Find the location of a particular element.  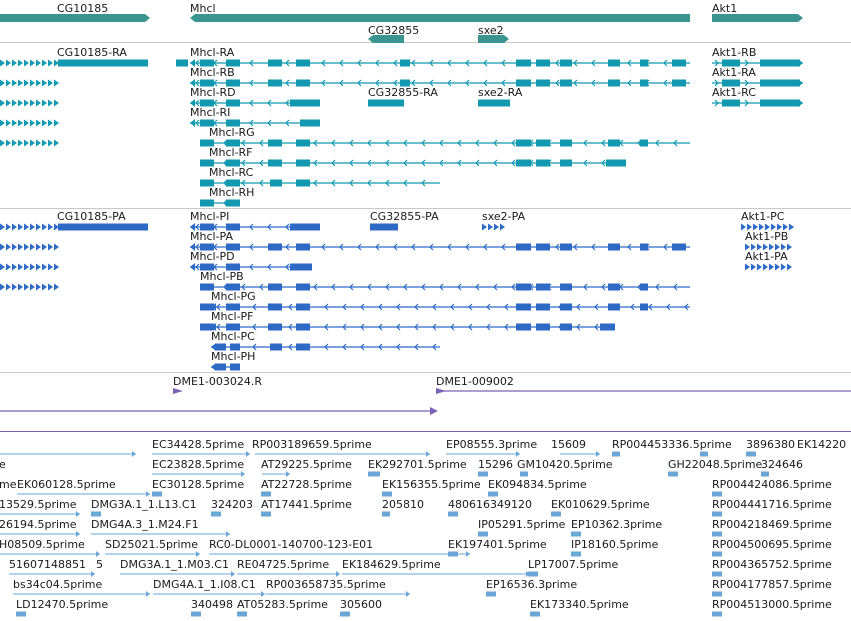

contig-feature is located at coordinates (441, 391).